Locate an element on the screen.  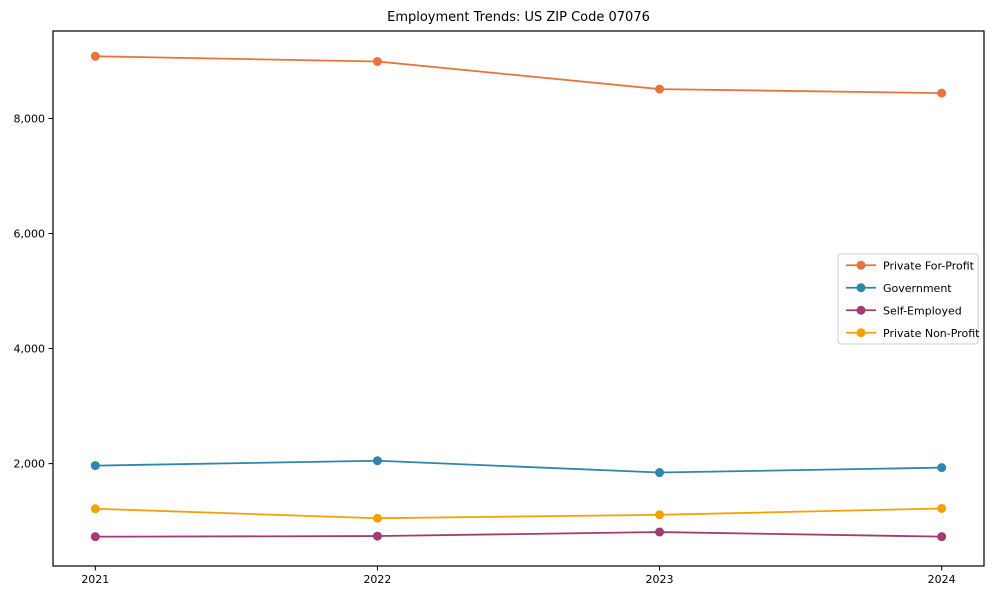
series-line-self-employed is located at coordinates (518, 534).